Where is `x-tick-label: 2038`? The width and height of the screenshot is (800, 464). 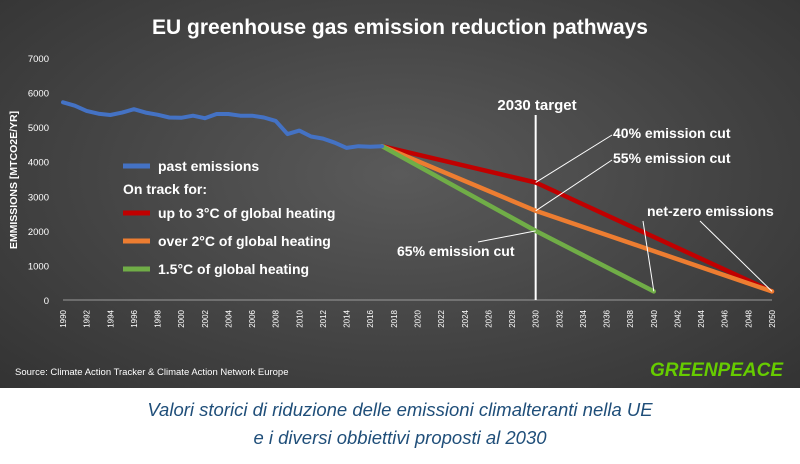 x-tick-label: 2038 is located at coordinates (630, 318).